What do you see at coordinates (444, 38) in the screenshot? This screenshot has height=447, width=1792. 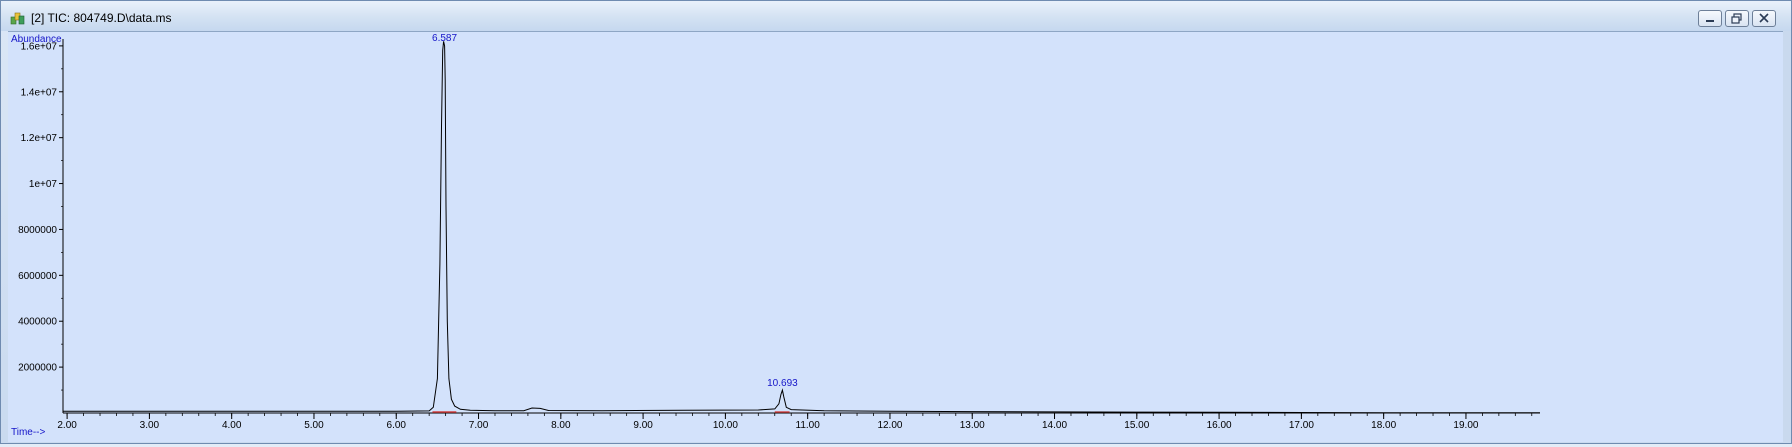 I see `peak-label: 6.587` at bounding box center [444, 38].